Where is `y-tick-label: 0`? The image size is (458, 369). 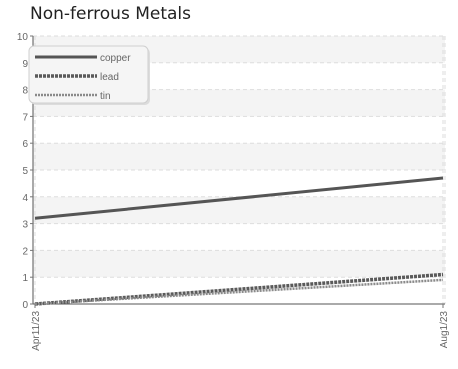
y-tick-label: 0 is located at coordinates (25, 305).